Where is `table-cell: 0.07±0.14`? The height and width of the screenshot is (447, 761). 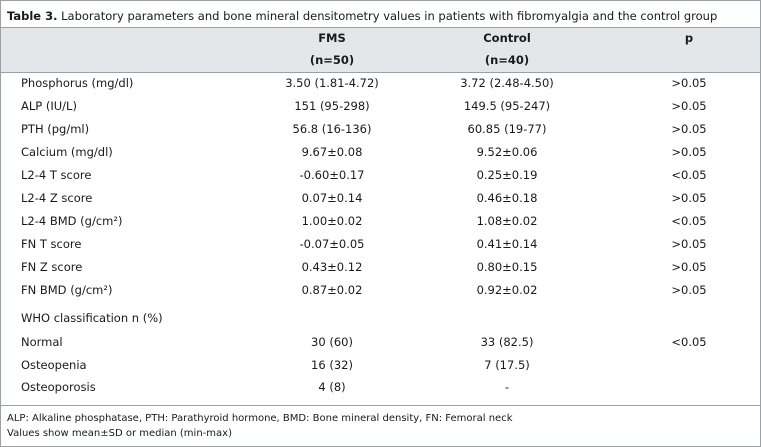 table-cell: 0.07±0.14 is located at coordinates (332, 198).